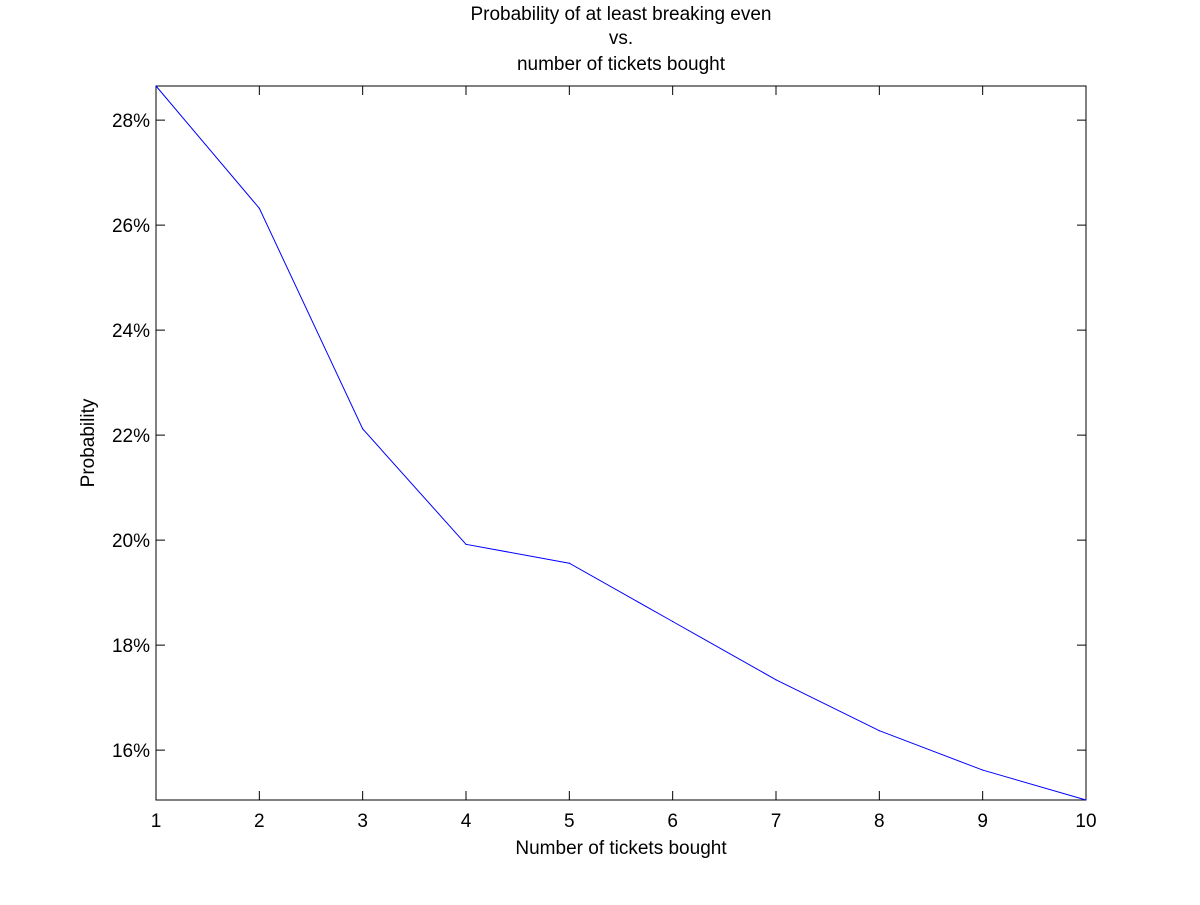 The width and height of the screenshot is (1200, 905). I want to click on y-tick-label: 28%, so click(131, 121).